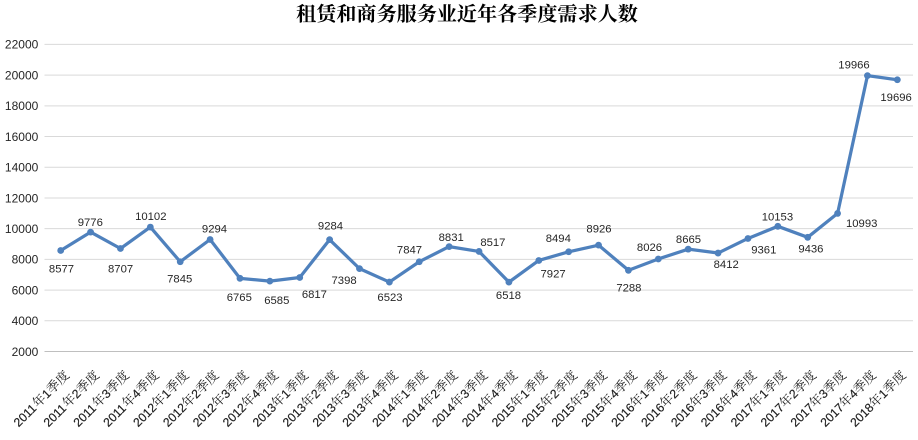  Describe the element at coordinates (150, 217) in the screenshot. I see `svg-text: 10102` at that location.